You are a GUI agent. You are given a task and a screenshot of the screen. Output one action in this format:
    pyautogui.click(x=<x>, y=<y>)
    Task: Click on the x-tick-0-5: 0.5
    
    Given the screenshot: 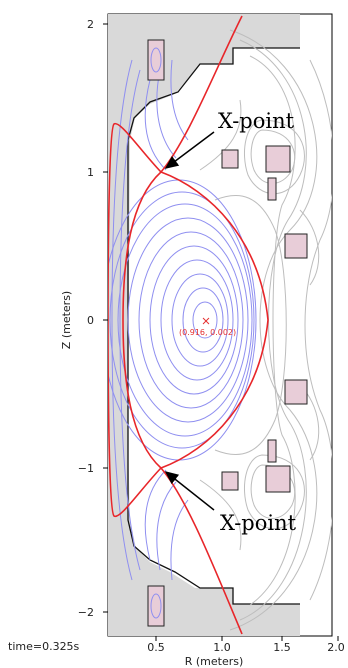 What is the action you would take?
    pyautogui.click(x=156, y=647)
    